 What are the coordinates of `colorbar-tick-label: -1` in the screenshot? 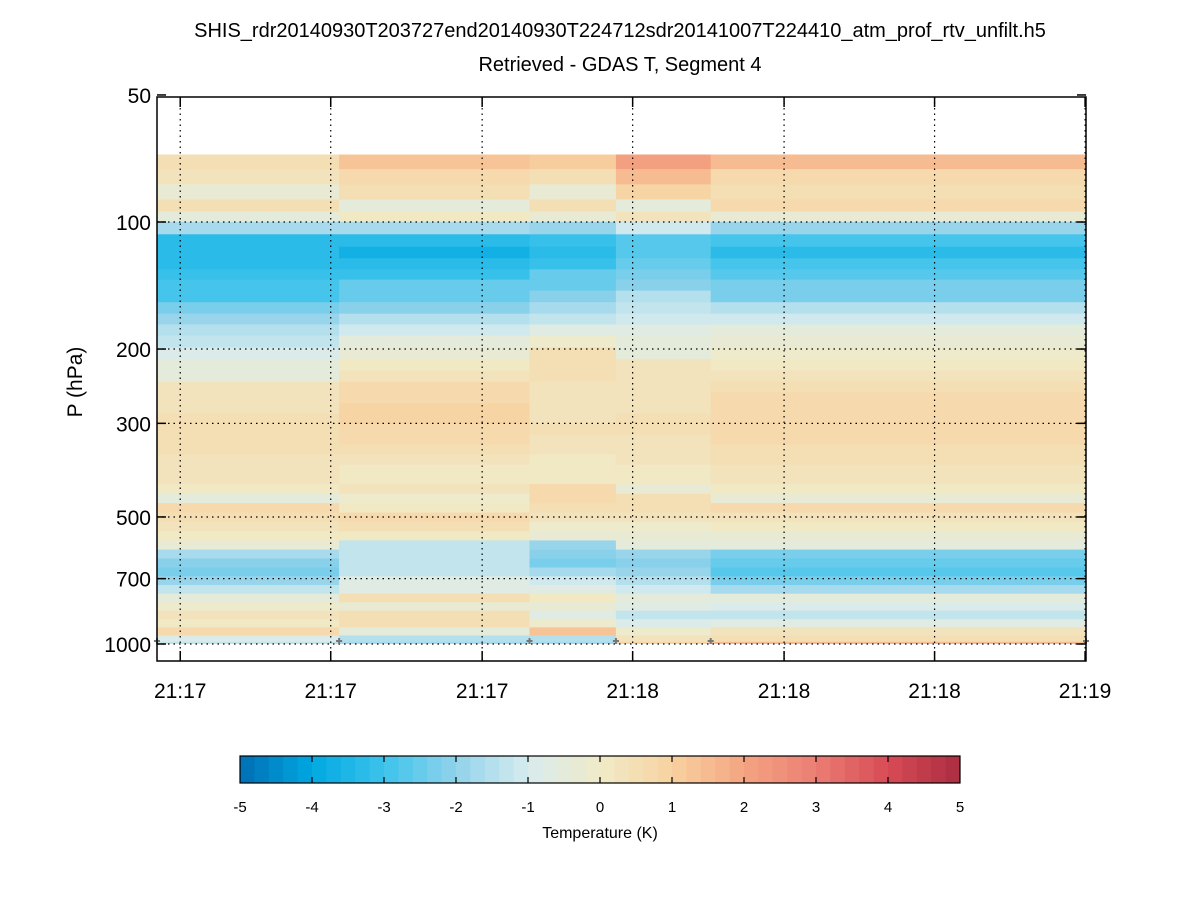 It's located at (527, 807).